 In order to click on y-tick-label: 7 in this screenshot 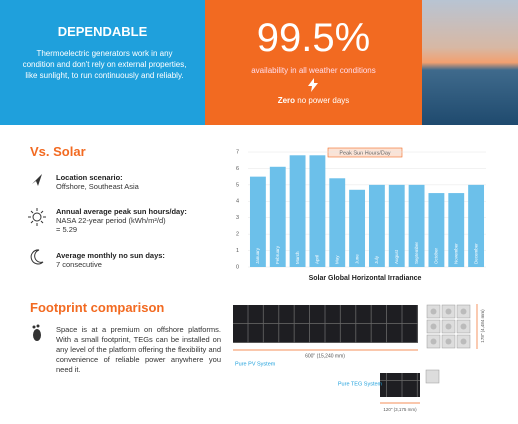, I will do `click(237, 152)`.